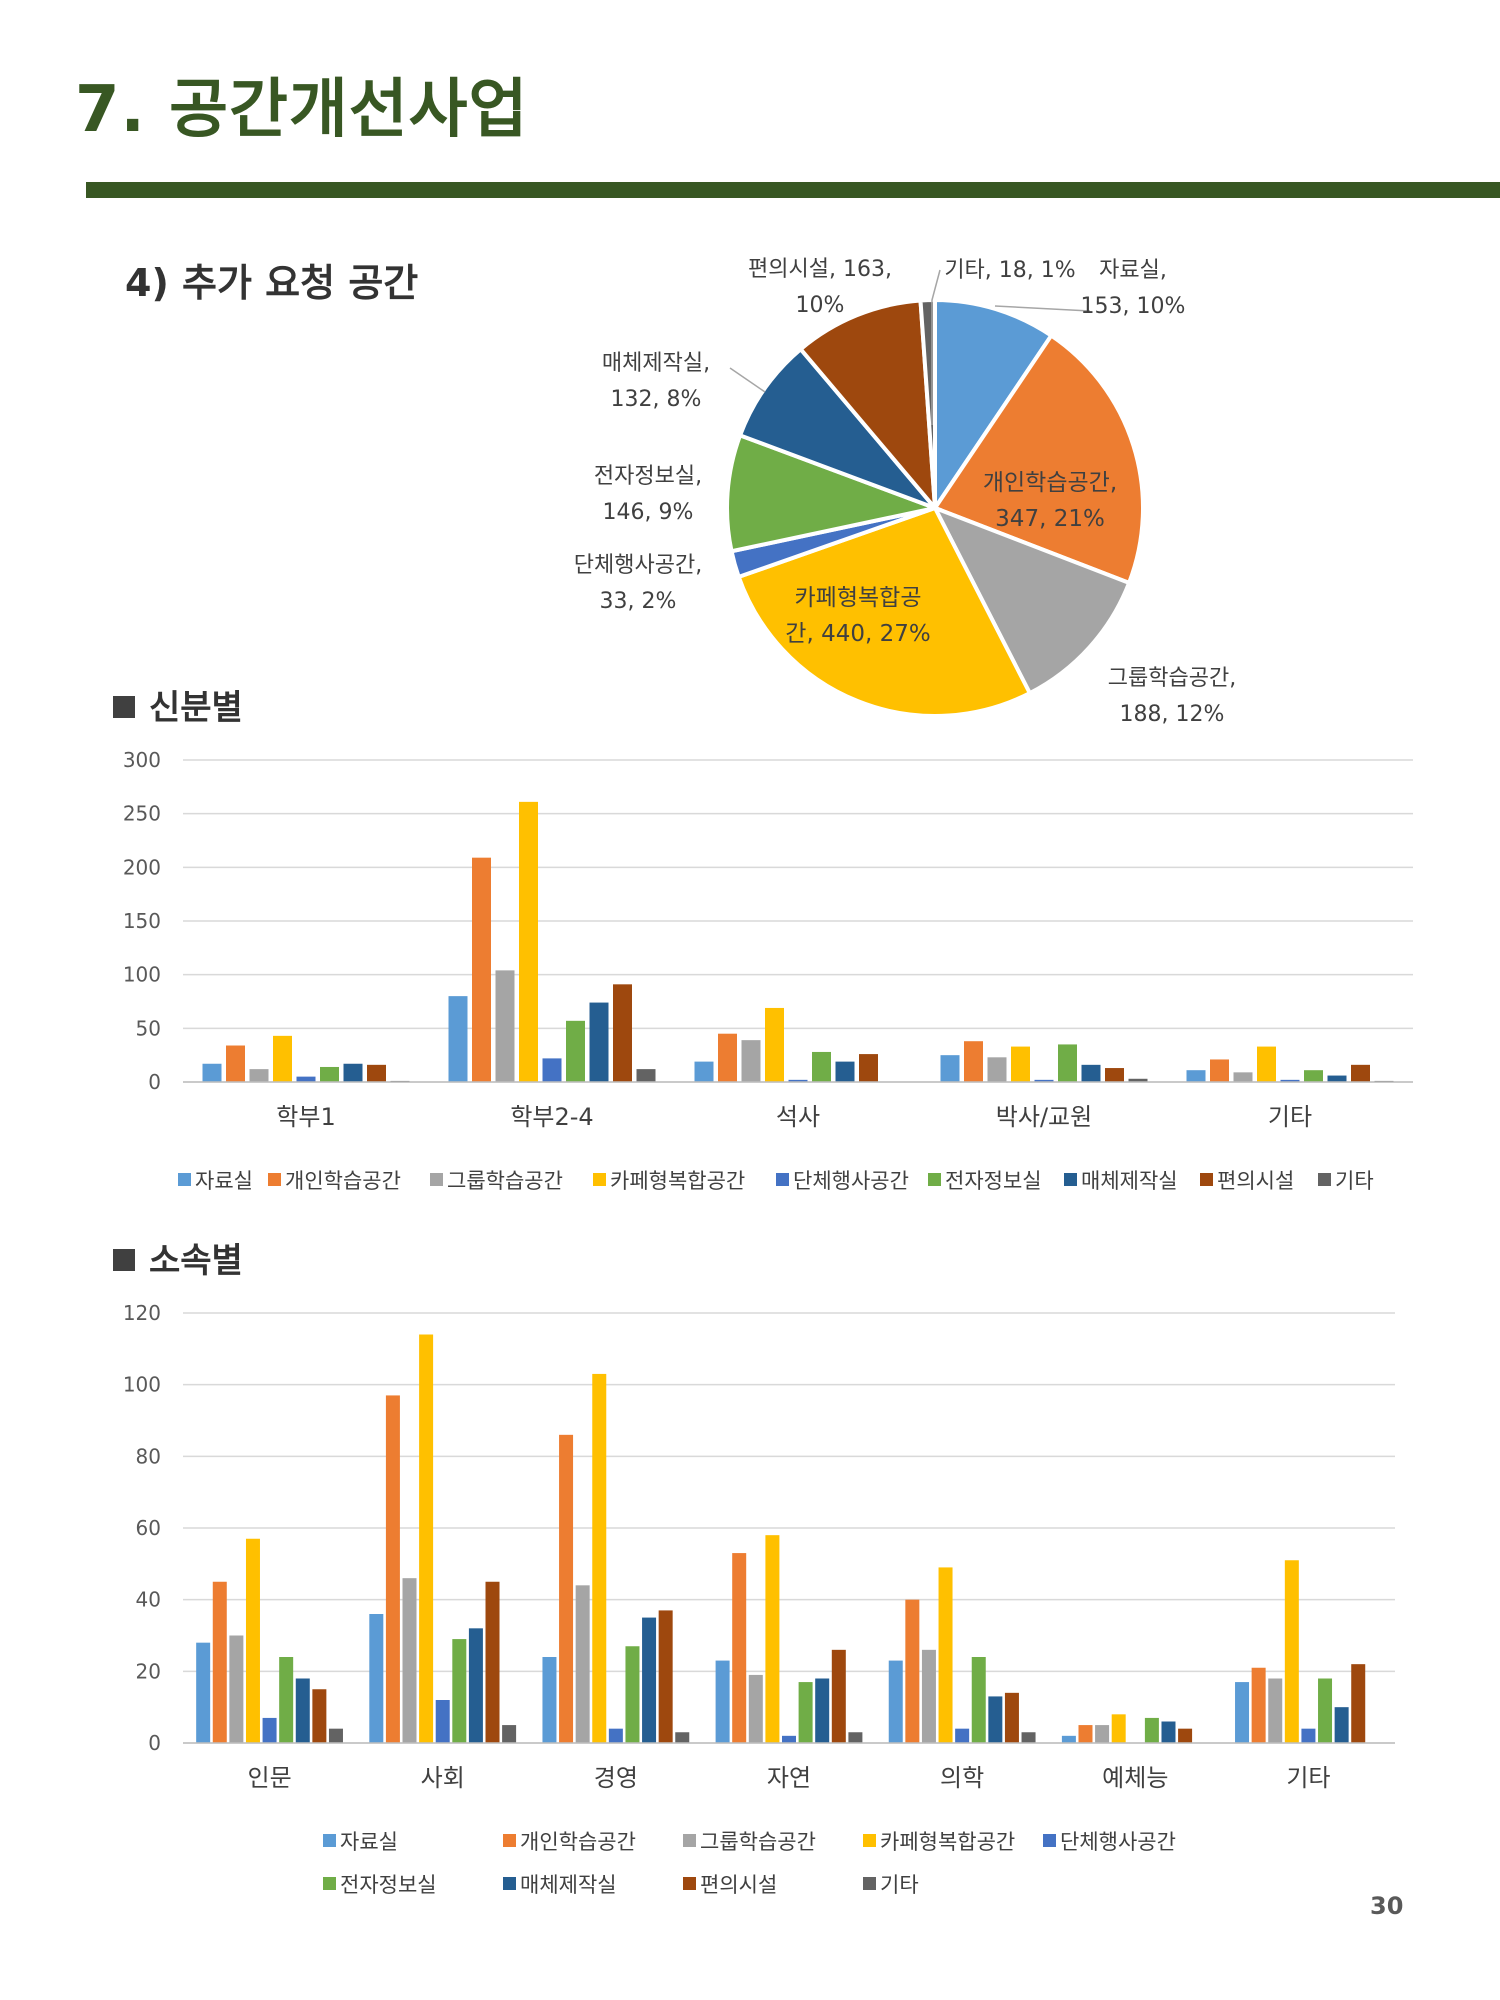 The width and height of the screenshot is (1500, 2000). What do you see at coordinates (142, 975) in the screenshot?
I see `y-tick-label: 100` at bounding box center [142, 975].